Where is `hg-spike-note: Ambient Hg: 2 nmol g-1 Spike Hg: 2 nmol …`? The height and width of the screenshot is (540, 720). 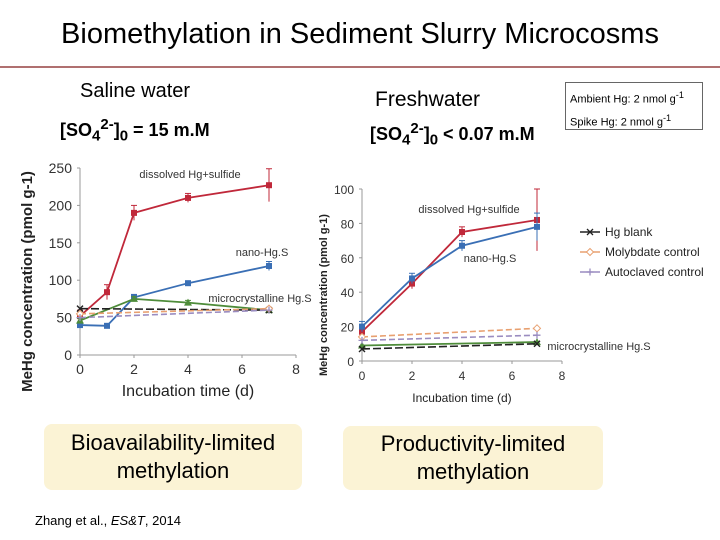
hg-spike-note: Ambient Hg: 2 nmol g-1 Spike Hg: 2 nmol … is located at coordinates (634, 106).